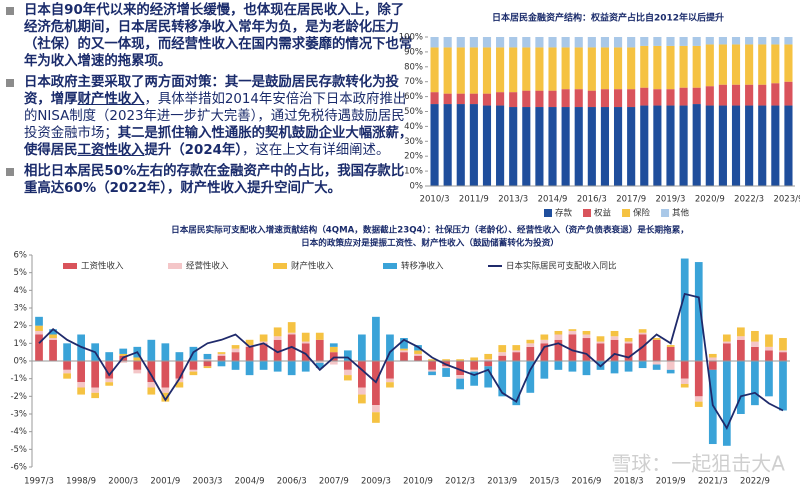  I want to click on legend-label: 其他, so click(681, 213).